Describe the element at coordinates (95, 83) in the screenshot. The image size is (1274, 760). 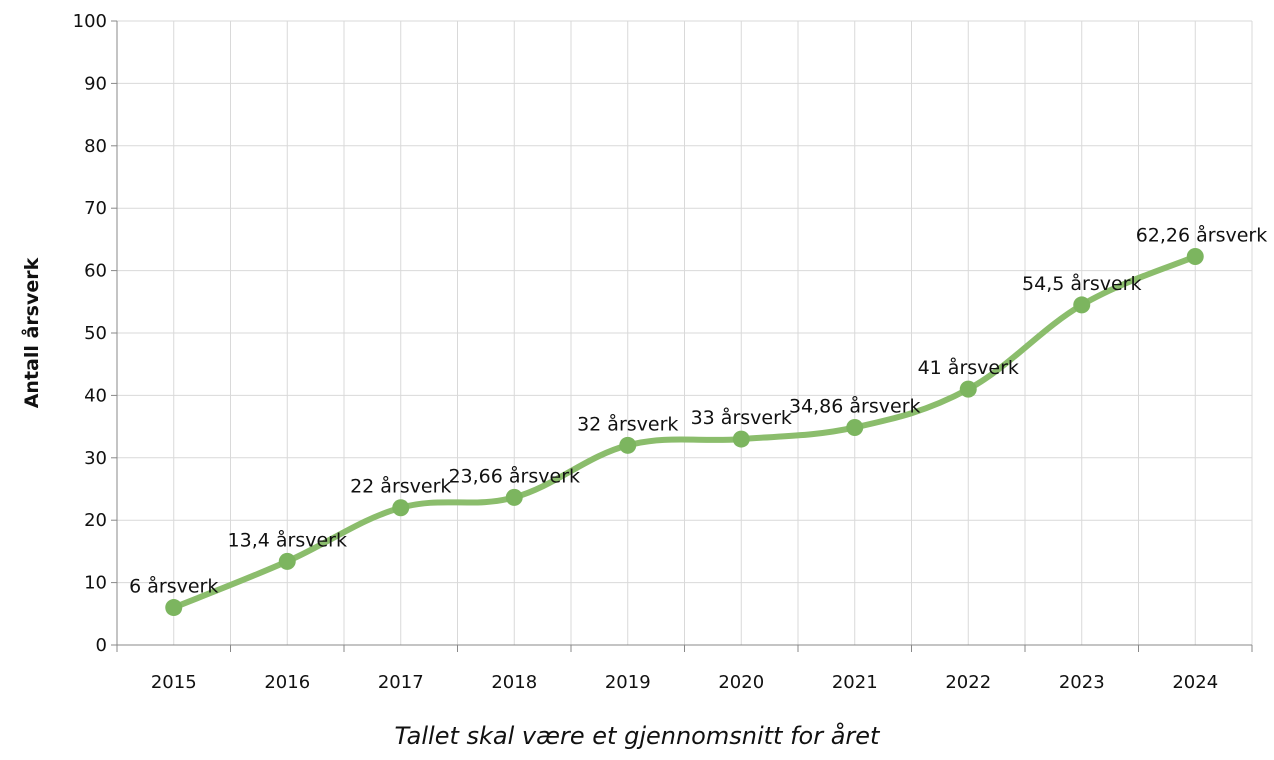
I see `y-tick-label: 90` at that location.